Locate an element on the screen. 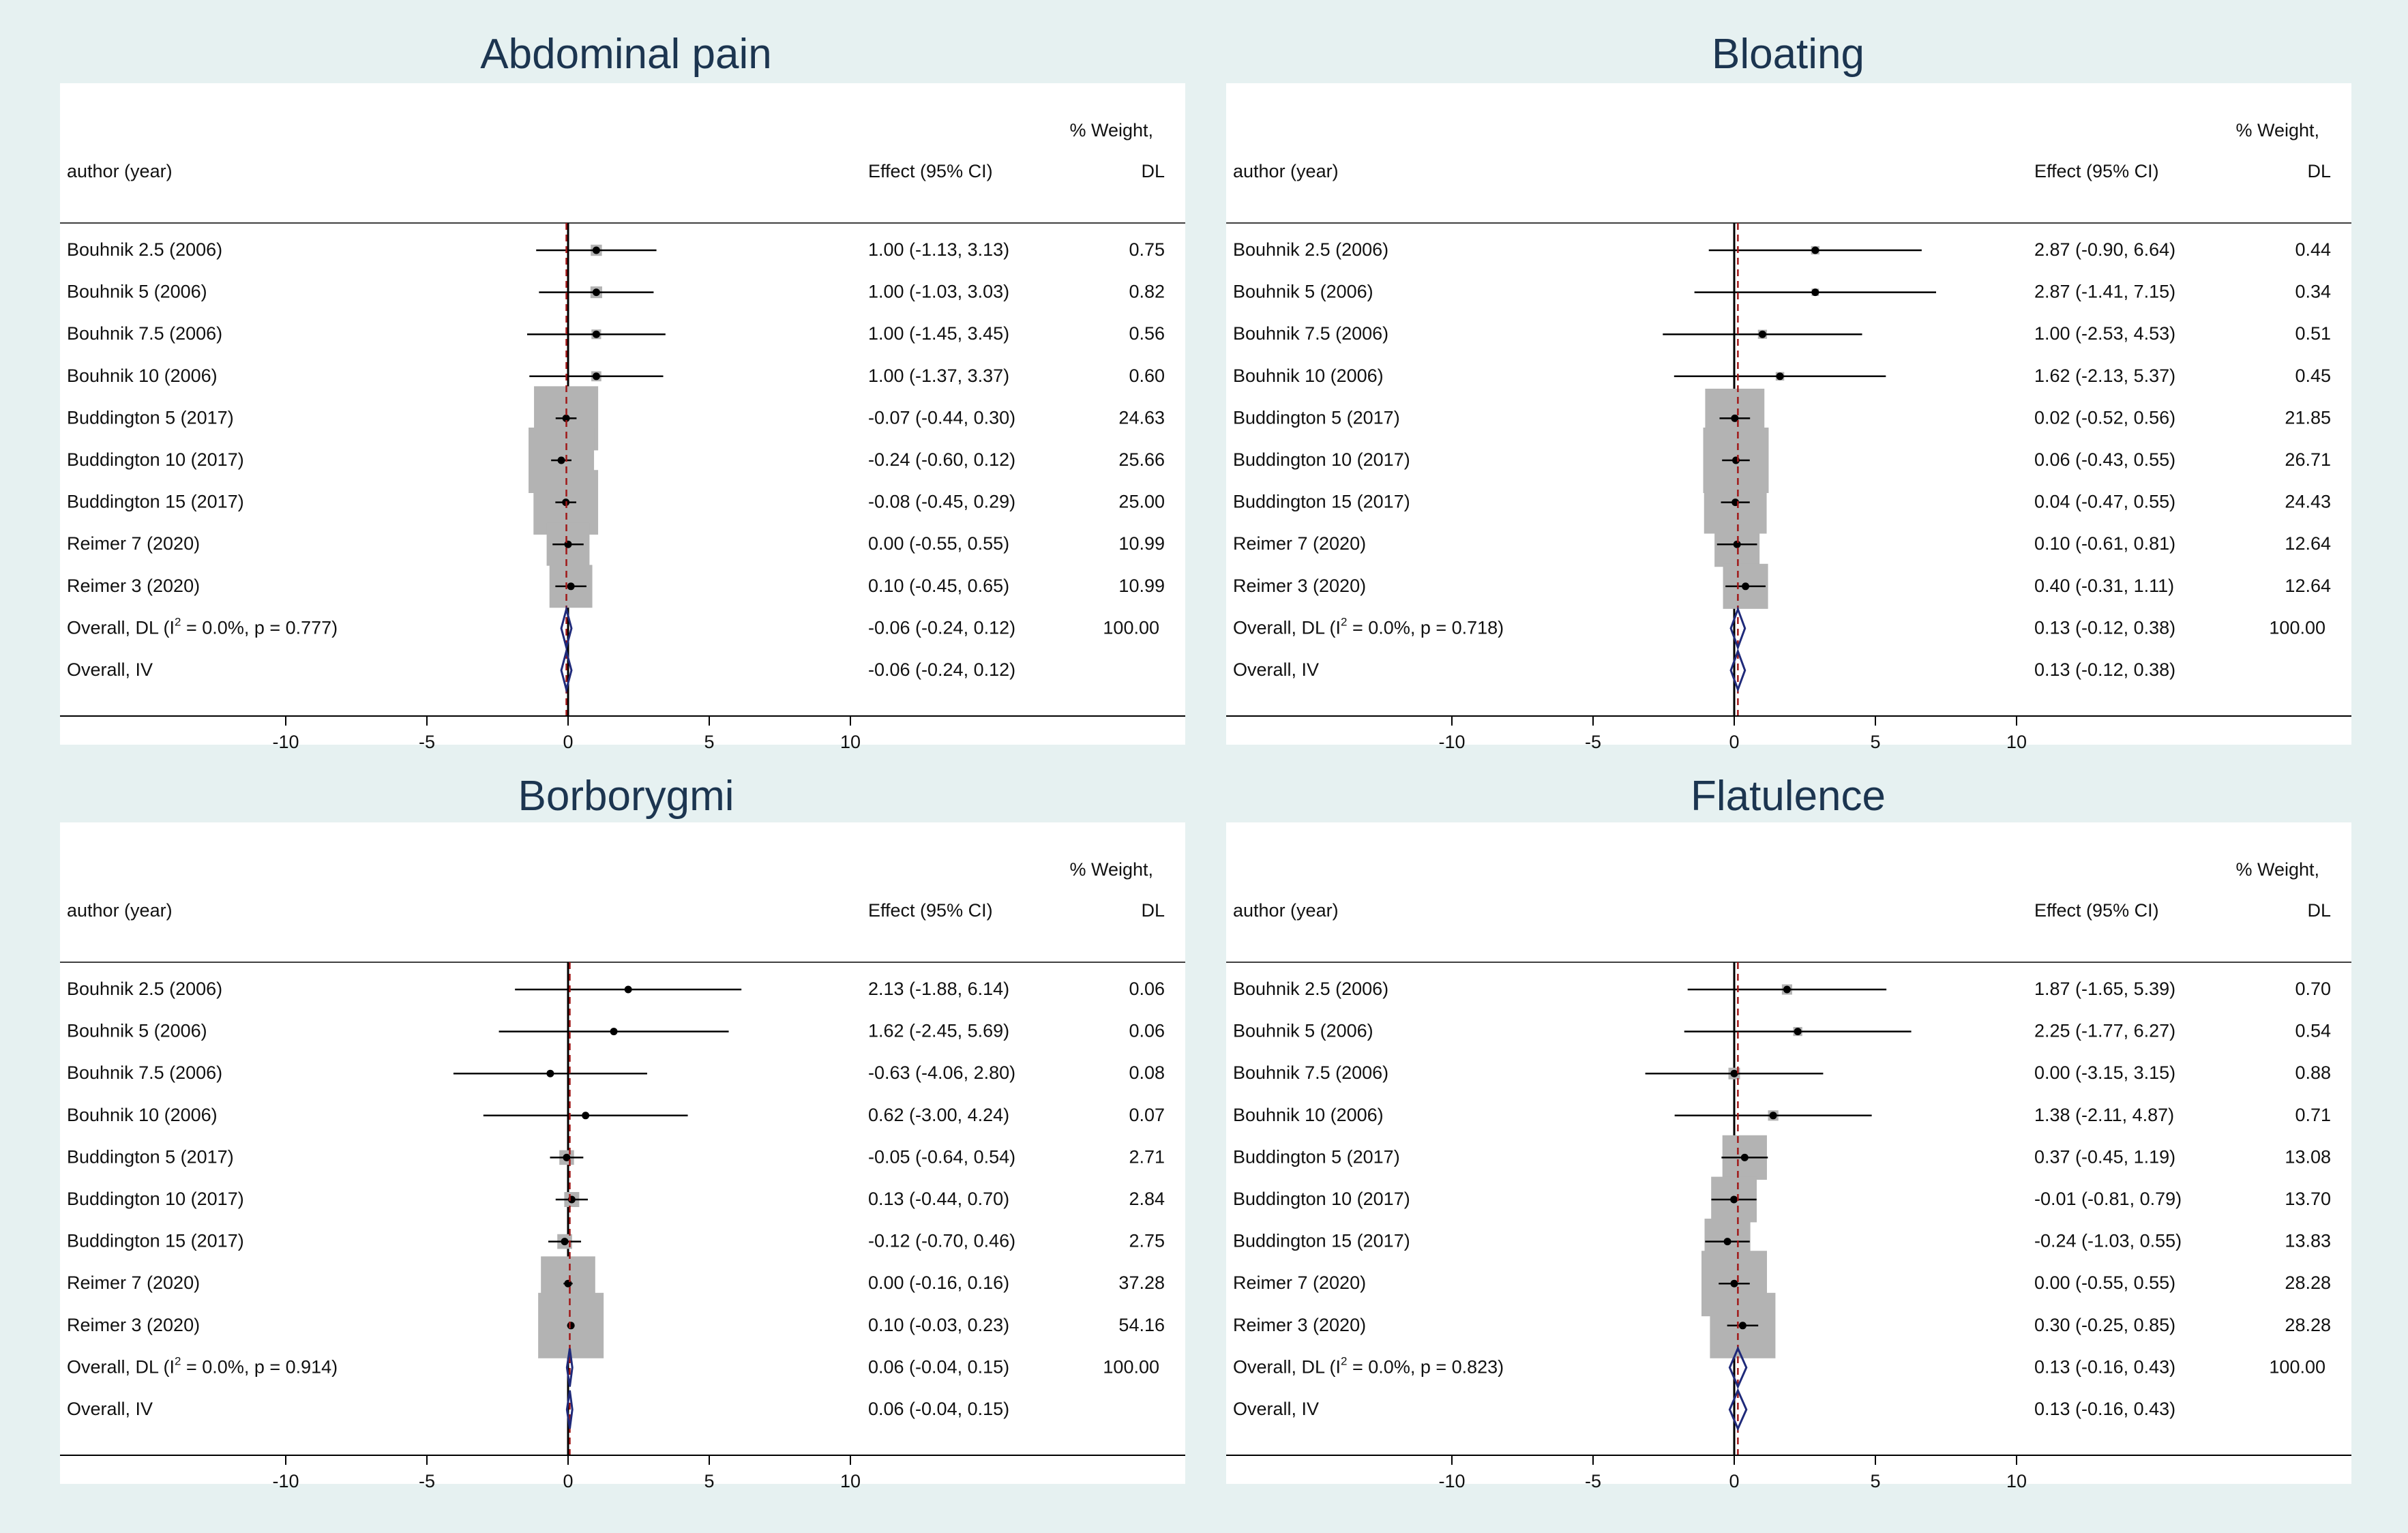 This screenshot has height=1533, width=2408. effect-ci-value: 1.00 (-1.03, 3.03) is located at coordinates (938, 292).